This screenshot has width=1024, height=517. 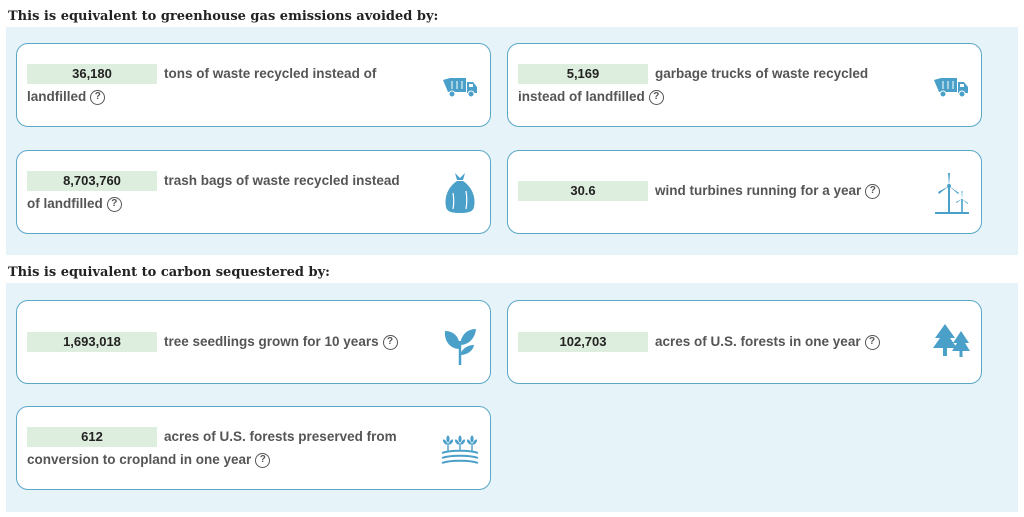 I want to click on card-description: wind turbines running for a year?, so click(x=709, y=191).